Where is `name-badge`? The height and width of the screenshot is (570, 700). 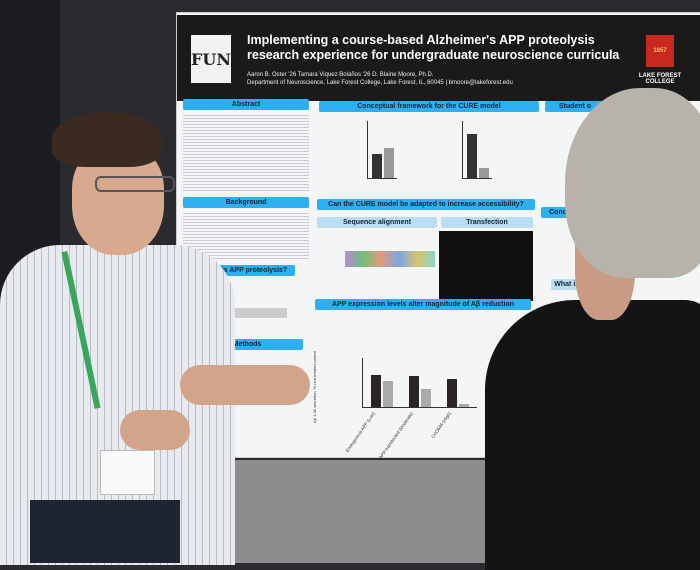
name-badge is located at coordinates (127, 472).